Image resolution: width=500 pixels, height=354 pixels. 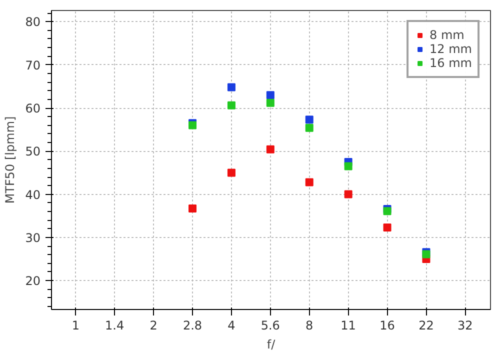 I want to click on y-tick-label: 20, so click(x=33, y=281).